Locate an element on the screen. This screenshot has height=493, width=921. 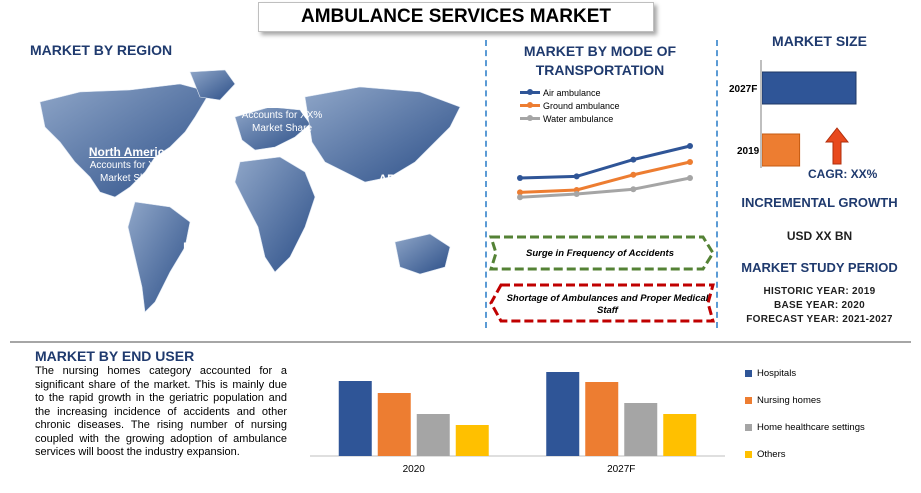
callout-north-america-line2: Market Share is located at coordinates (130, 178).